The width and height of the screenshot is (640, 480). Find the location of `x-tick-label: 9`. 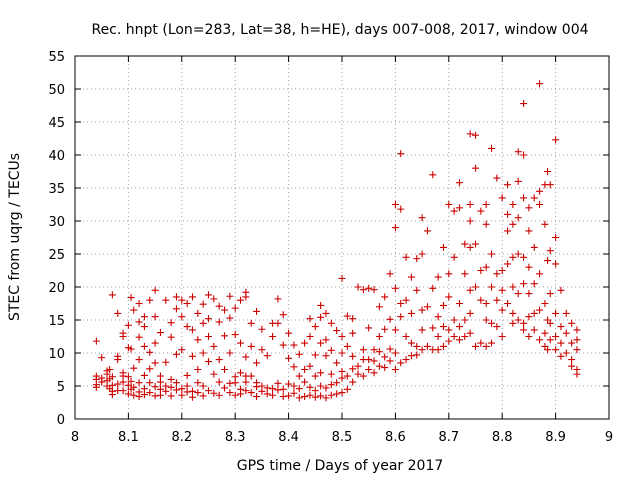

x-tick-label: 9 is located at coordinates (609, 437).